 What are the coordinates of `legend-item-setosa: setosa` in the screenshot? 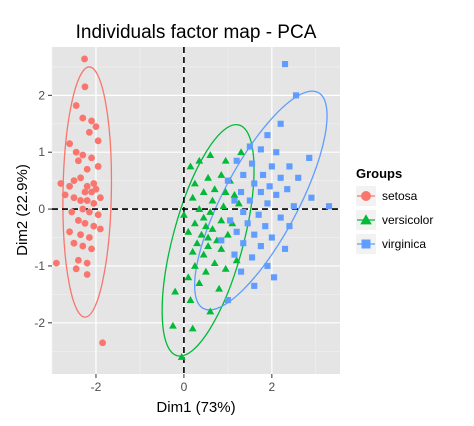 It's located at (387, 196).